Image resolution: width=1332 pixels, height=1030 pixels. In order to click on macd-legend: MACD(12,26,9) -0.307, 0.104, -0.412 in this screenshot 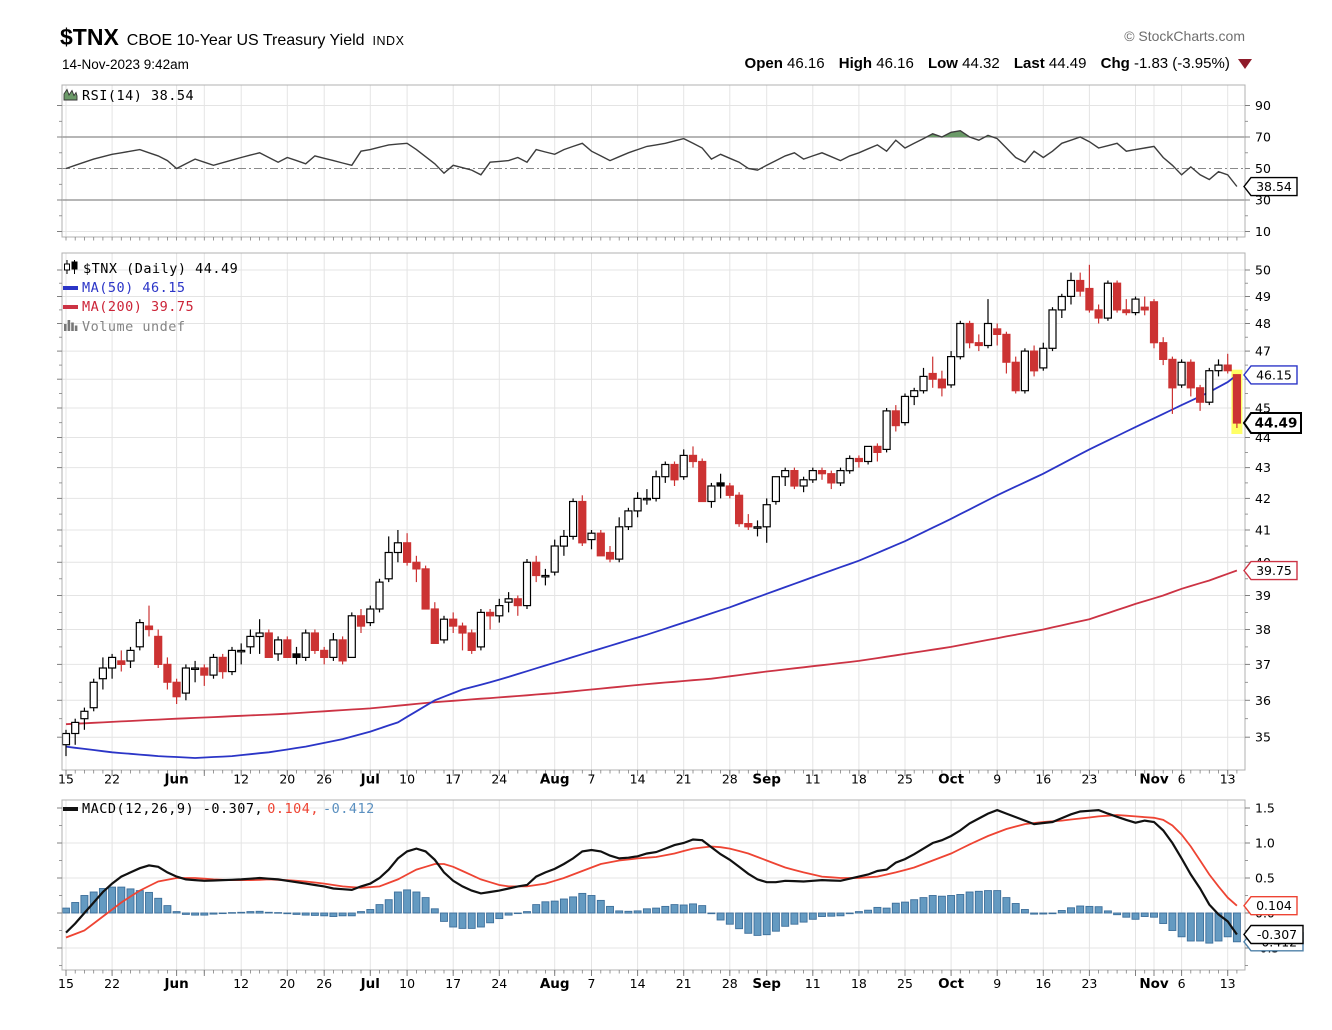, I will do `click(219, 809)`.